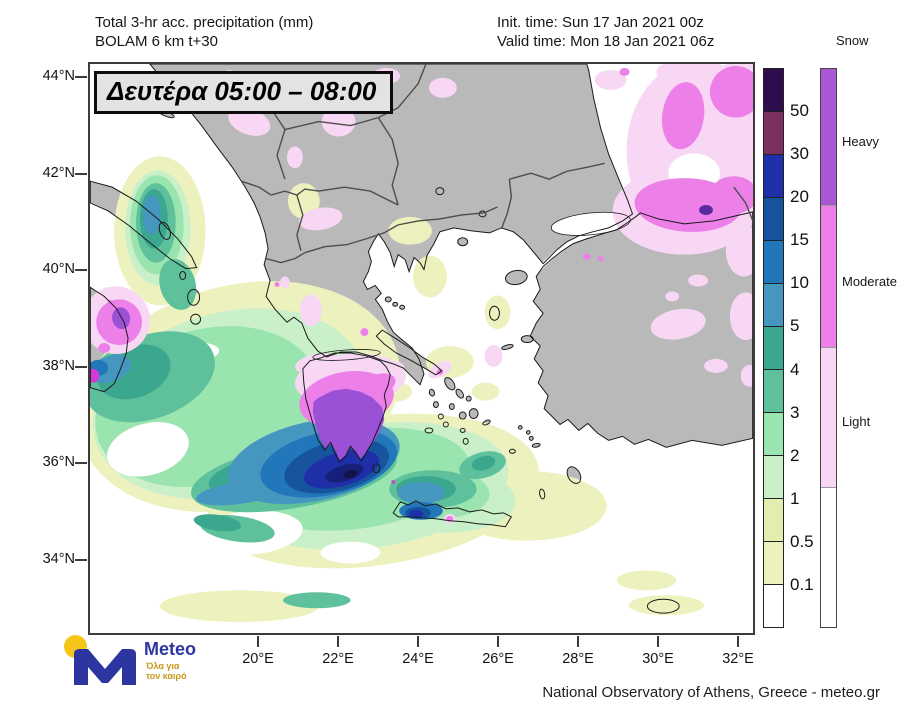 Image resolution: width=900 pixels, height=712 pixels. Describe the element at coordinates (799, 197) in the screenshot. I see `precip-colorbar-label: 20` at that location.